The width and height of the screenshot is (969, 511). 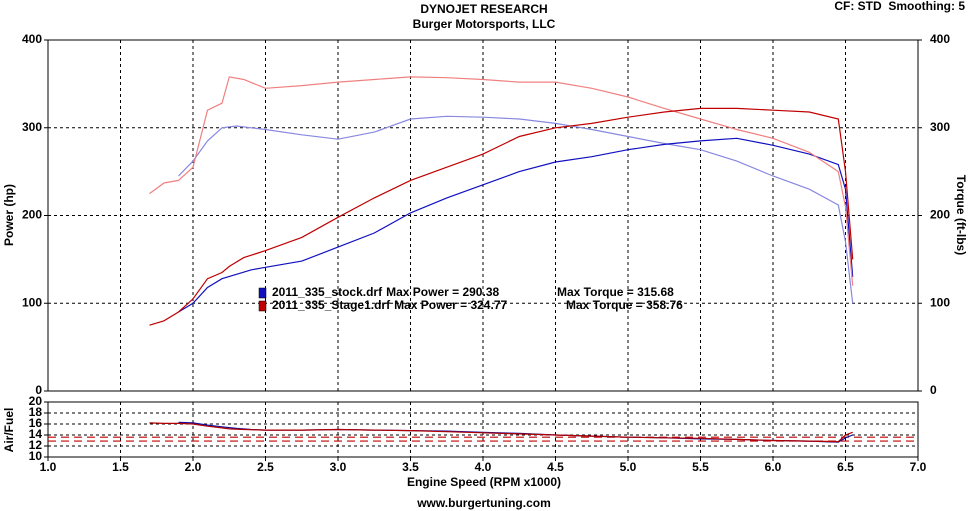 What do you see at coordinates (36, 434) in the screenshot?
I see `afr-tick-label: 14` at bounding box center [36, 434].